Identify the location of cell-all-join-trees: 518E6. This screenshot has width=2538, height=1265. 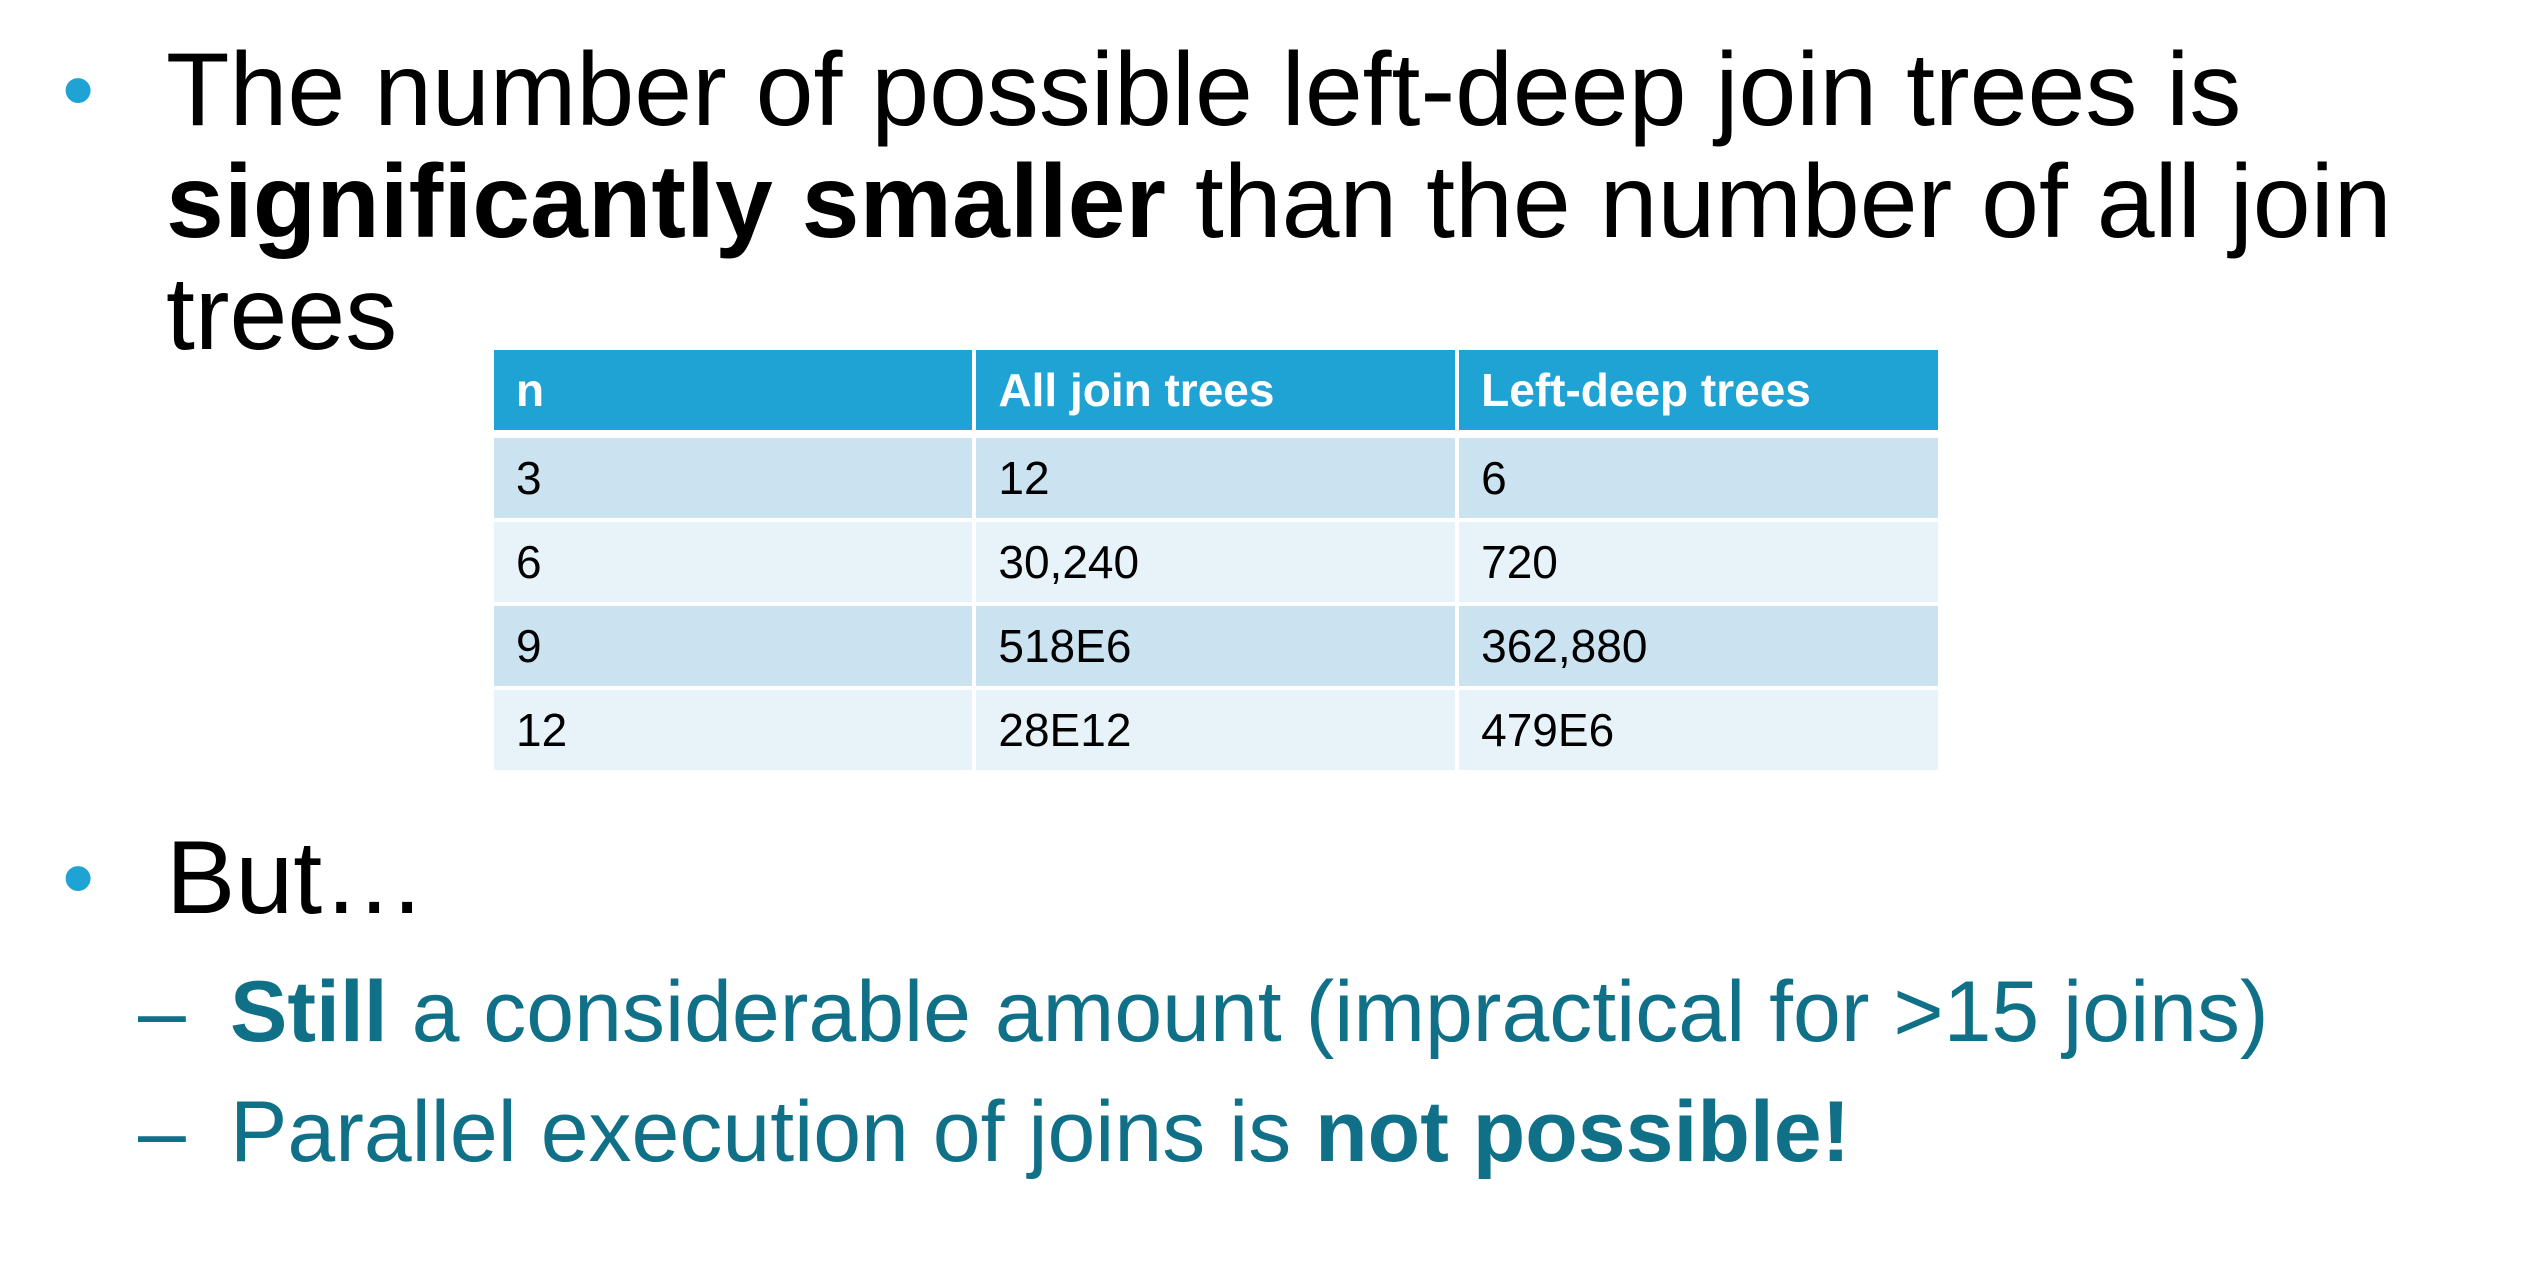
(1216, 646).